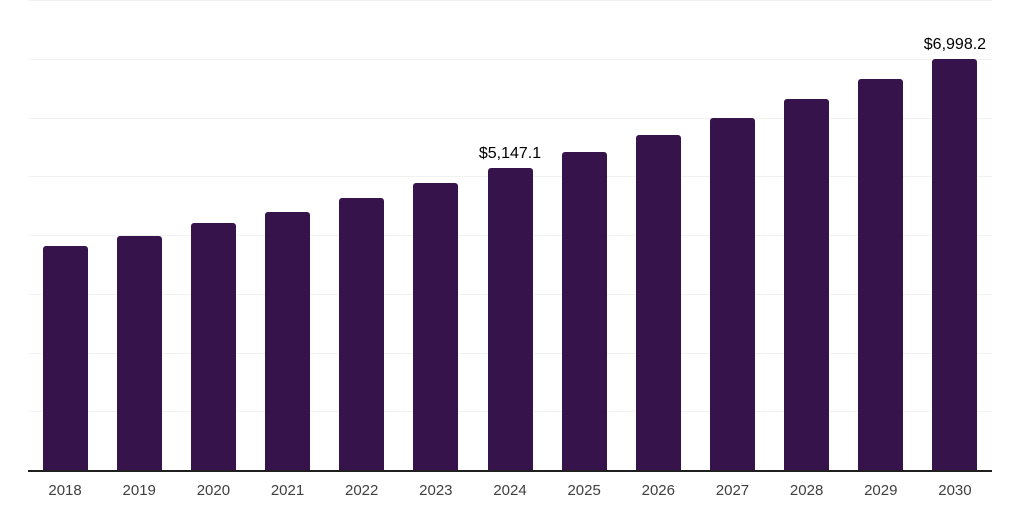 This screenshot has width=1024, height=512. Describe the element at coordinates (881, 274) in the screenshot. I see `bar-2029` at that location.